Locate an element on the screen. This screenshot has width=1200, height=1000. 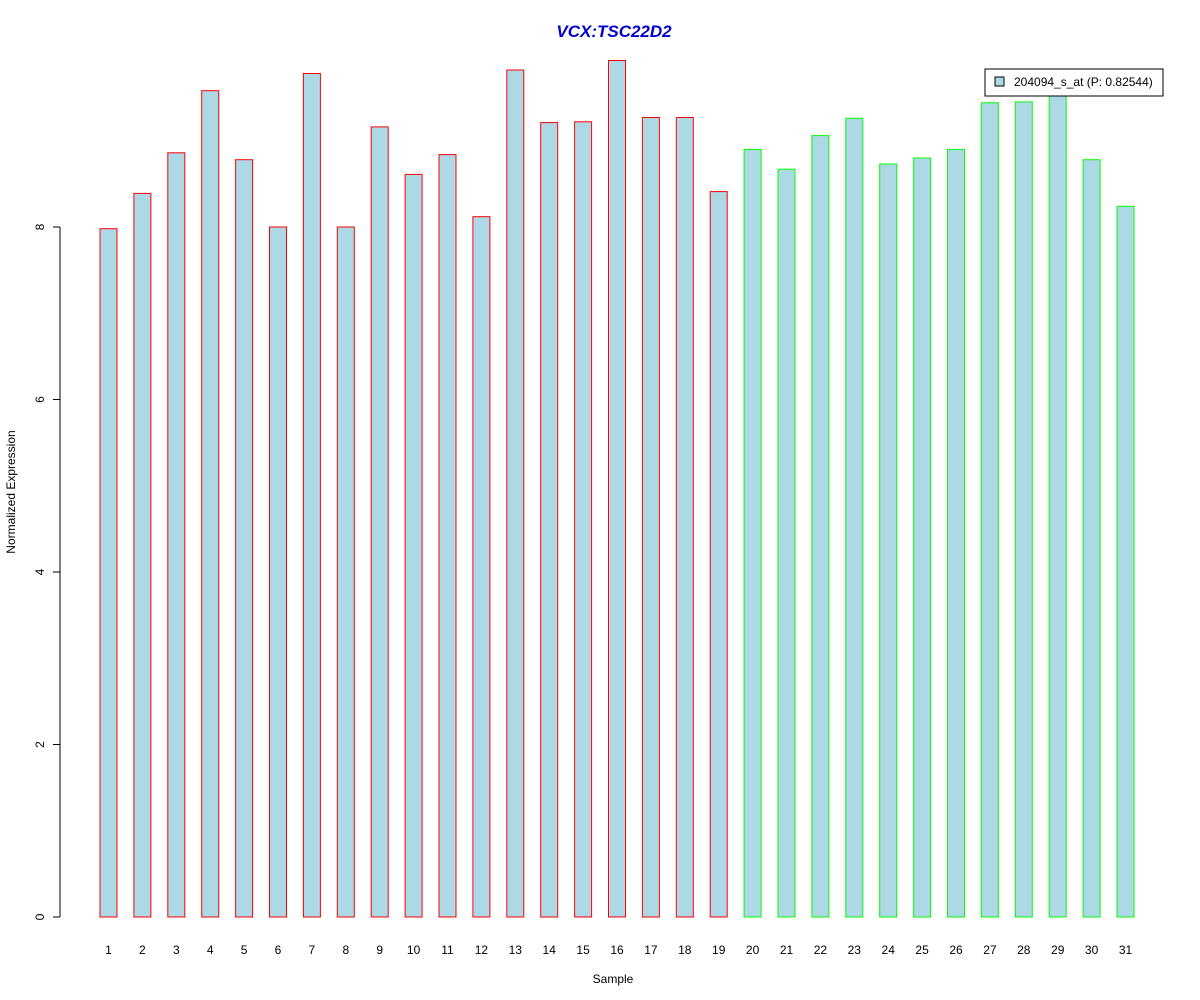
x-tick-label: 28 is located at coordinates (1024, 950).